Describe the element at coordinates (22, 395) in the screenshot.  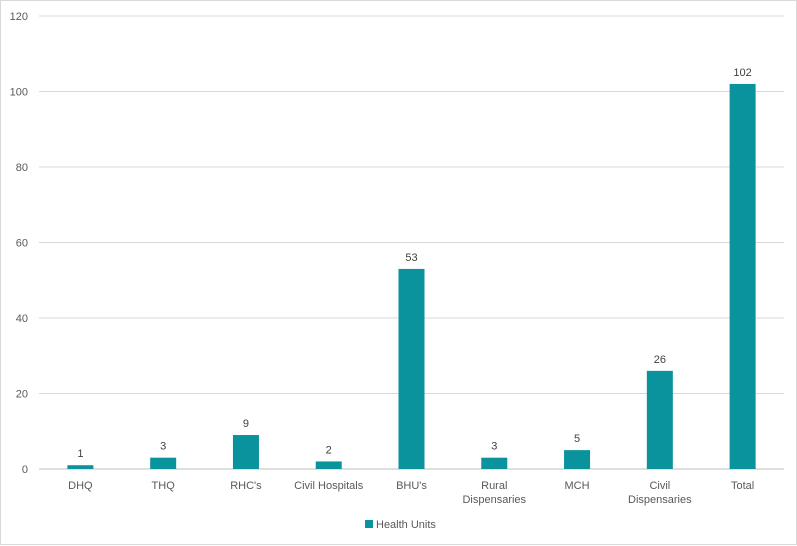
I see `y-tick-label: 20` at that location.